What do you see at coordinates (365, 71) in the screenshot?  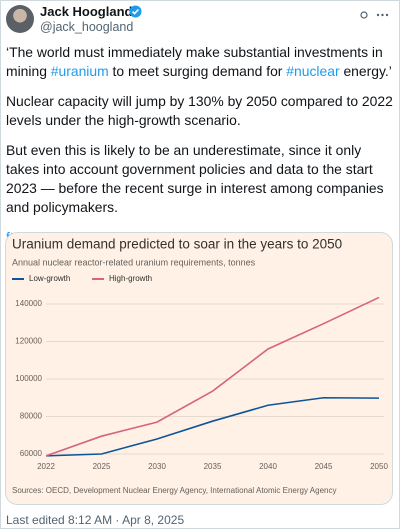 I see `text: energy.’` at bounding box center [365, 71].